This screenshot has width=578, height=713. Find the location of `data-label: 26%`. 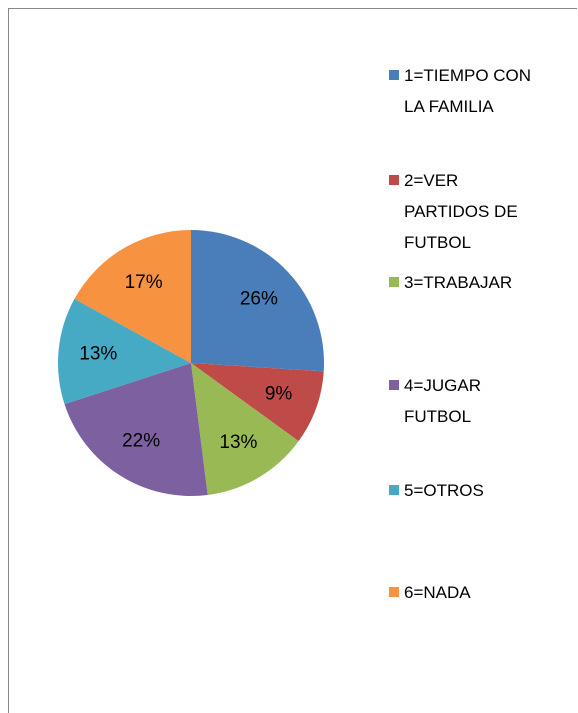

data-label: 26% is located at coordinates (259, 298).